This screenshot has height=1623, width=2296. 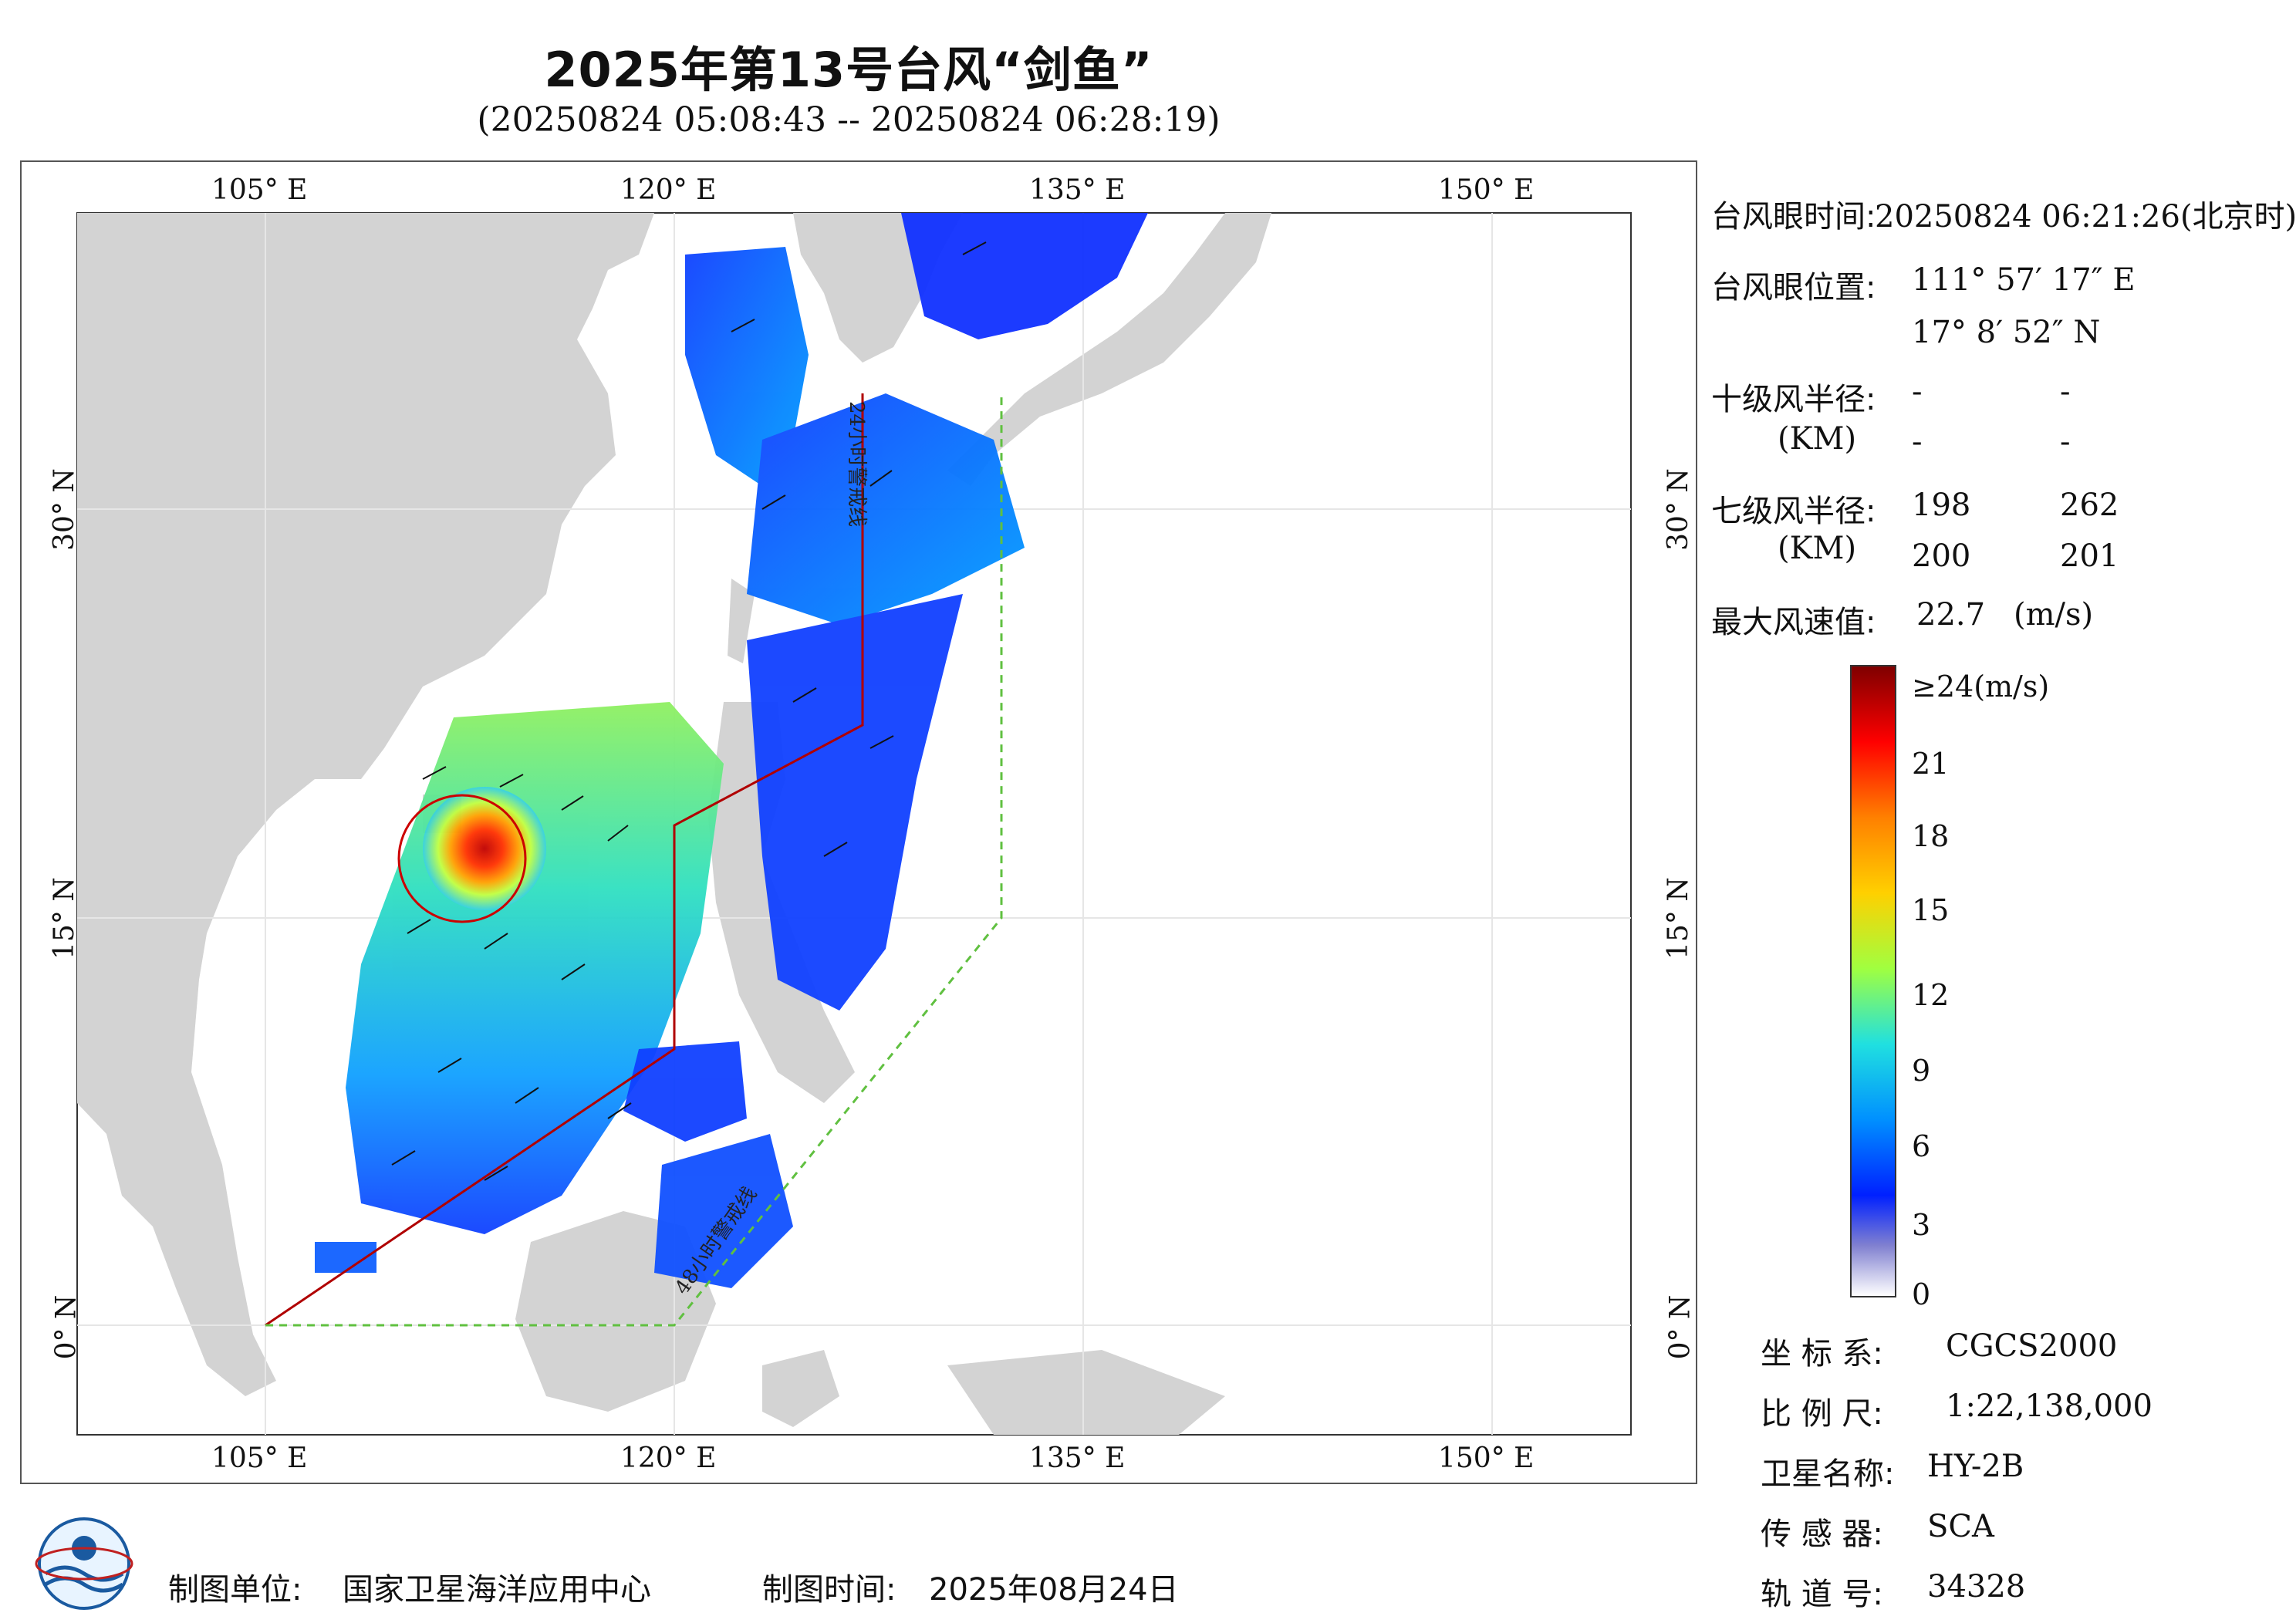 What do you see at coordinates (1921, 1146) in the screenshot?
I see `colorbar-label: 6` at bounding box center [1921, 1146].